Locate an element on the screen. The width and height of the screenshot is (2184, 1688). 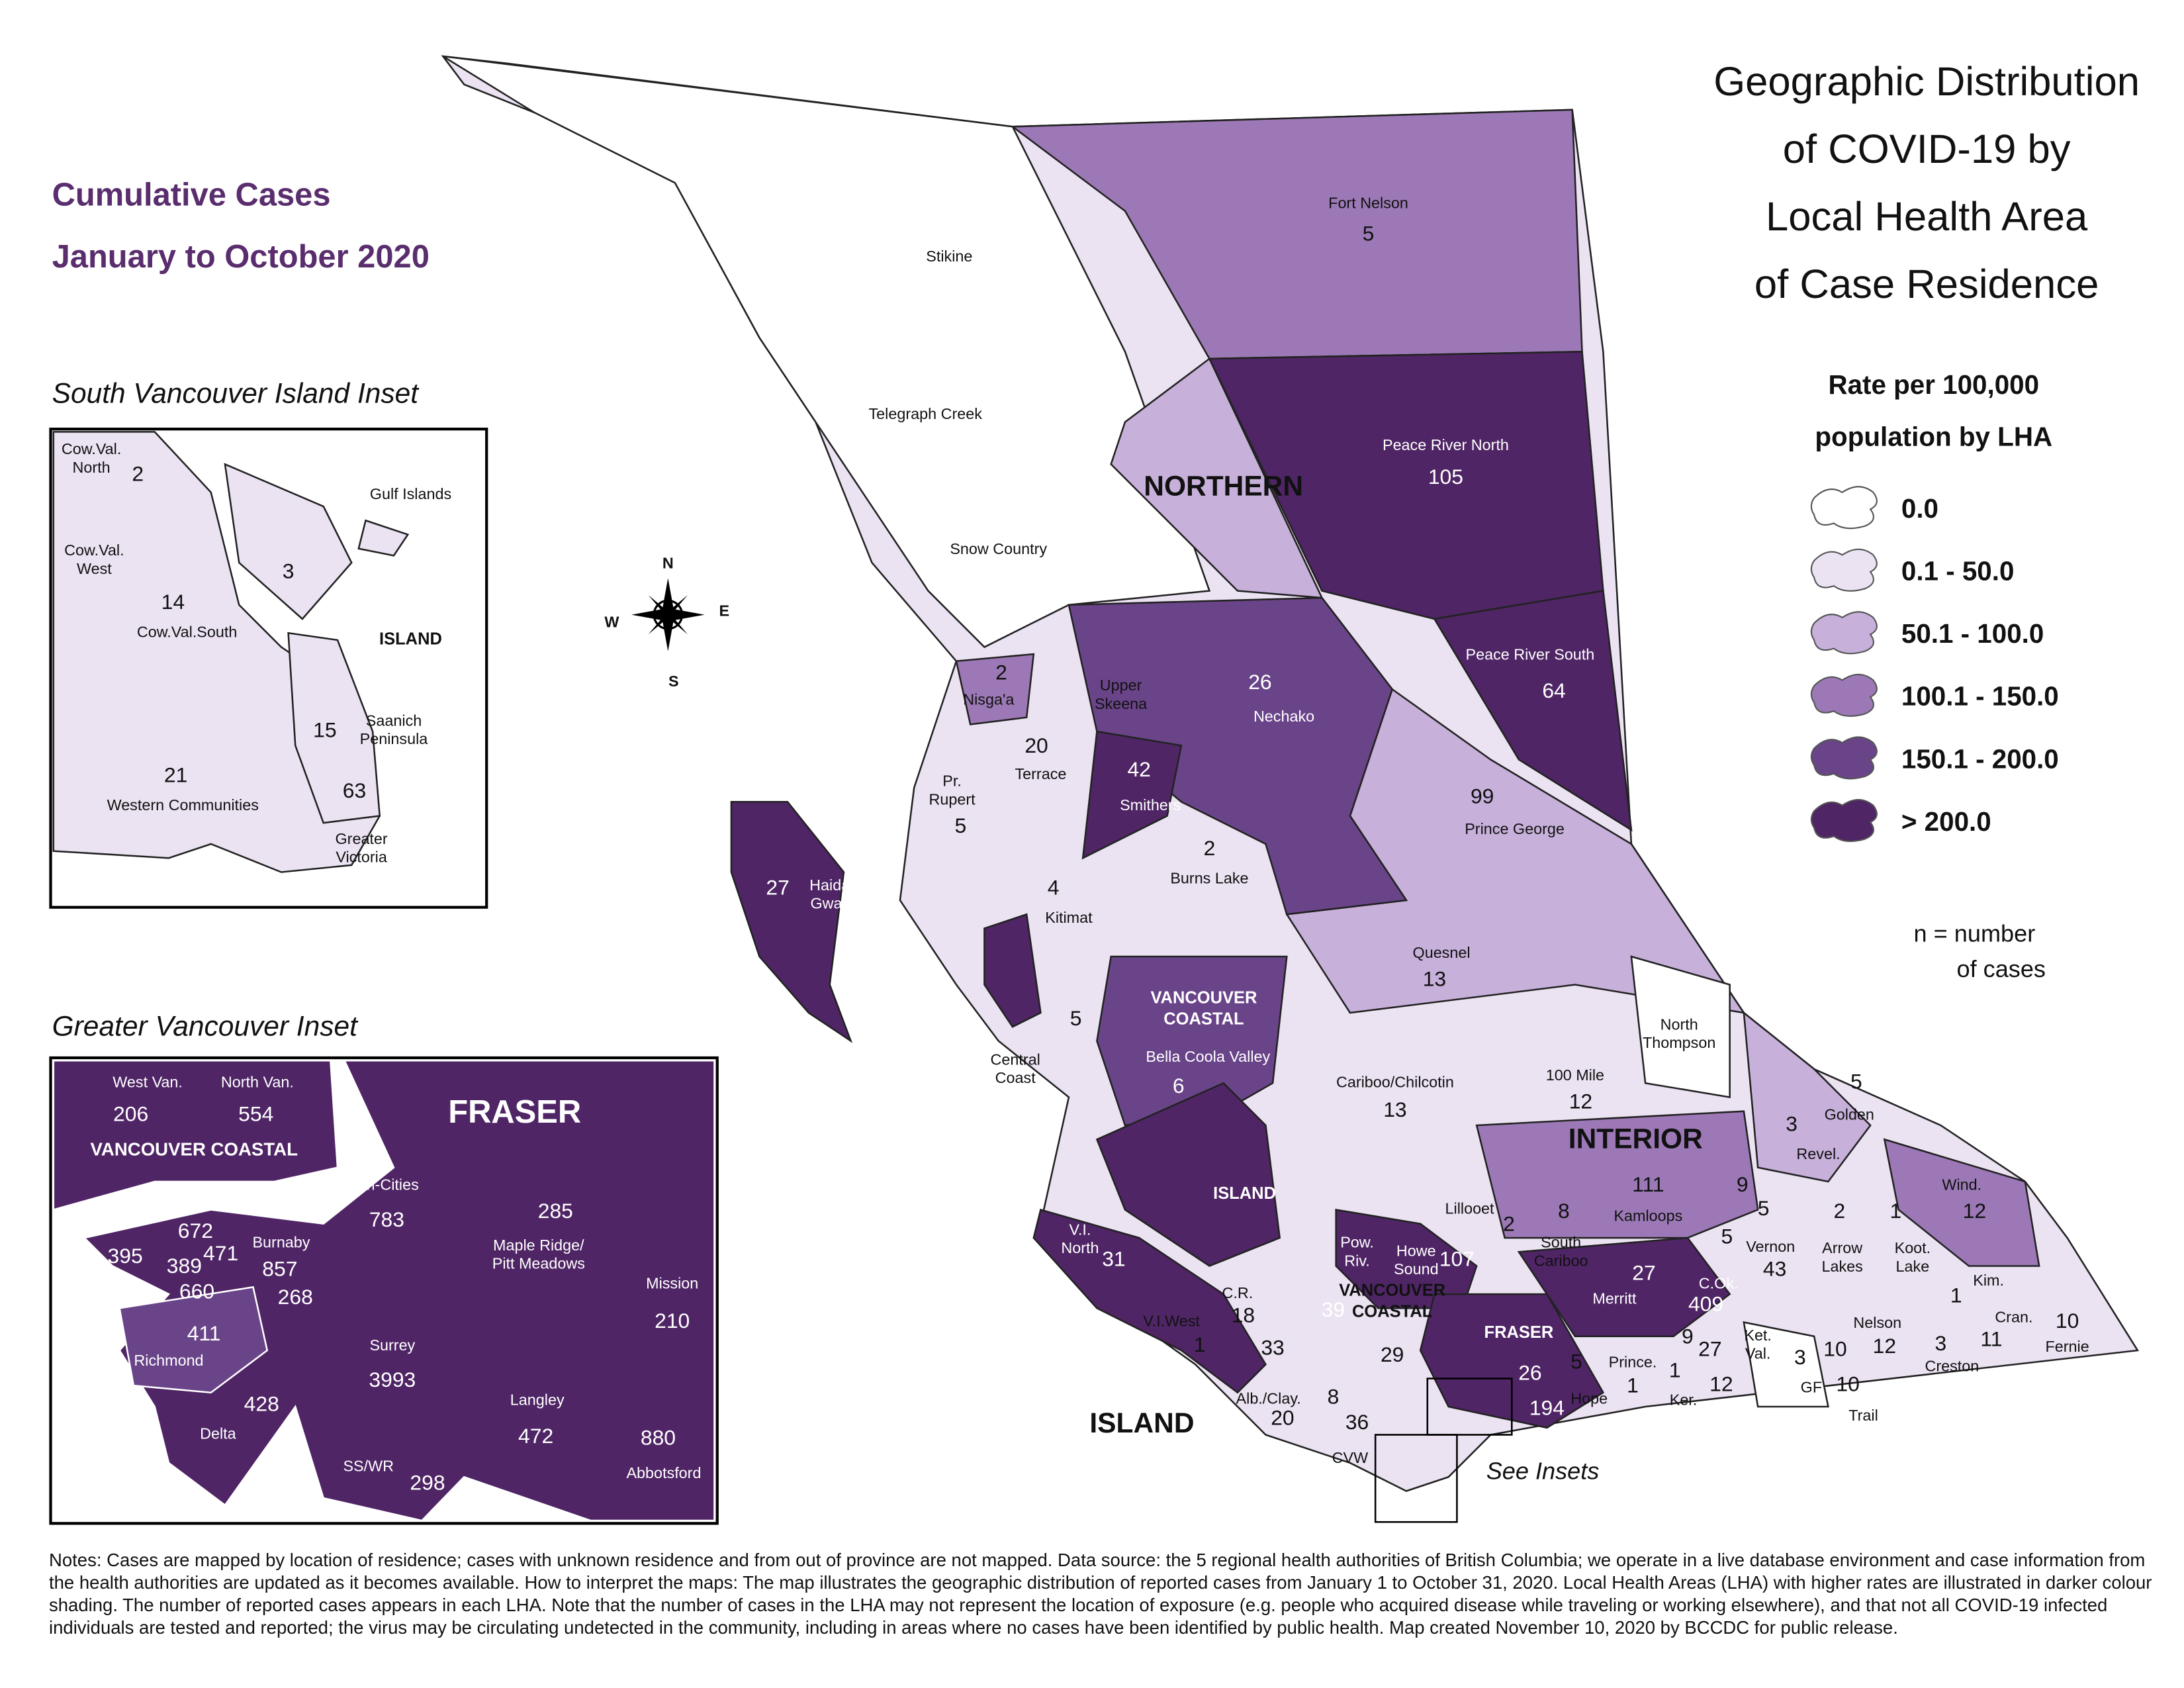
area-count: 13 is located at coordinates (1434, 979).